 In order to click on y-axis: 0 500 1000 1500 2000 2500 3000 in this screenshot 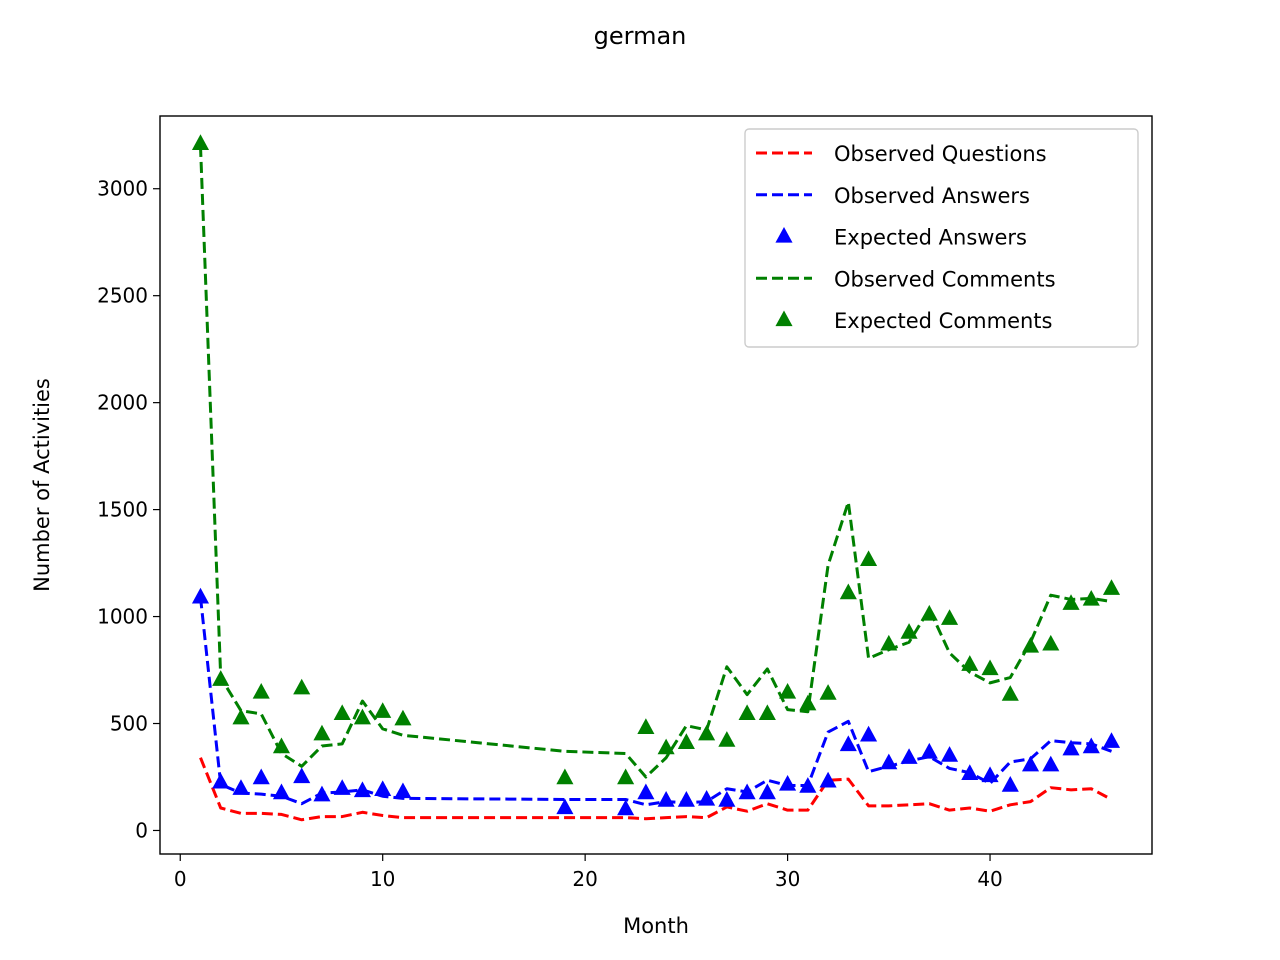, I will do `click(128, 509)`.